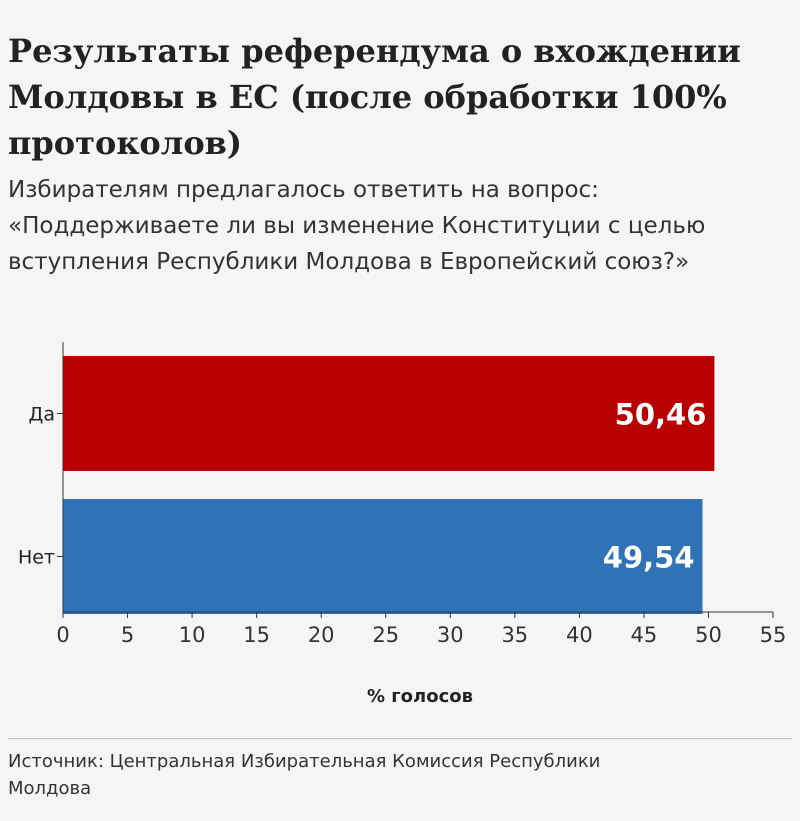  I want to click on x-tick-label: 45, so click(644, 635).